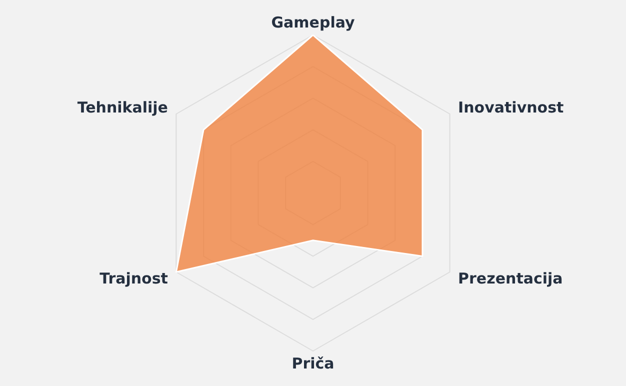 This screenshot has width=626, height=386. Describe the element at coordinates (122, 107) in the screenshot. I see `spoke-label: Tehnikalije` at that location.